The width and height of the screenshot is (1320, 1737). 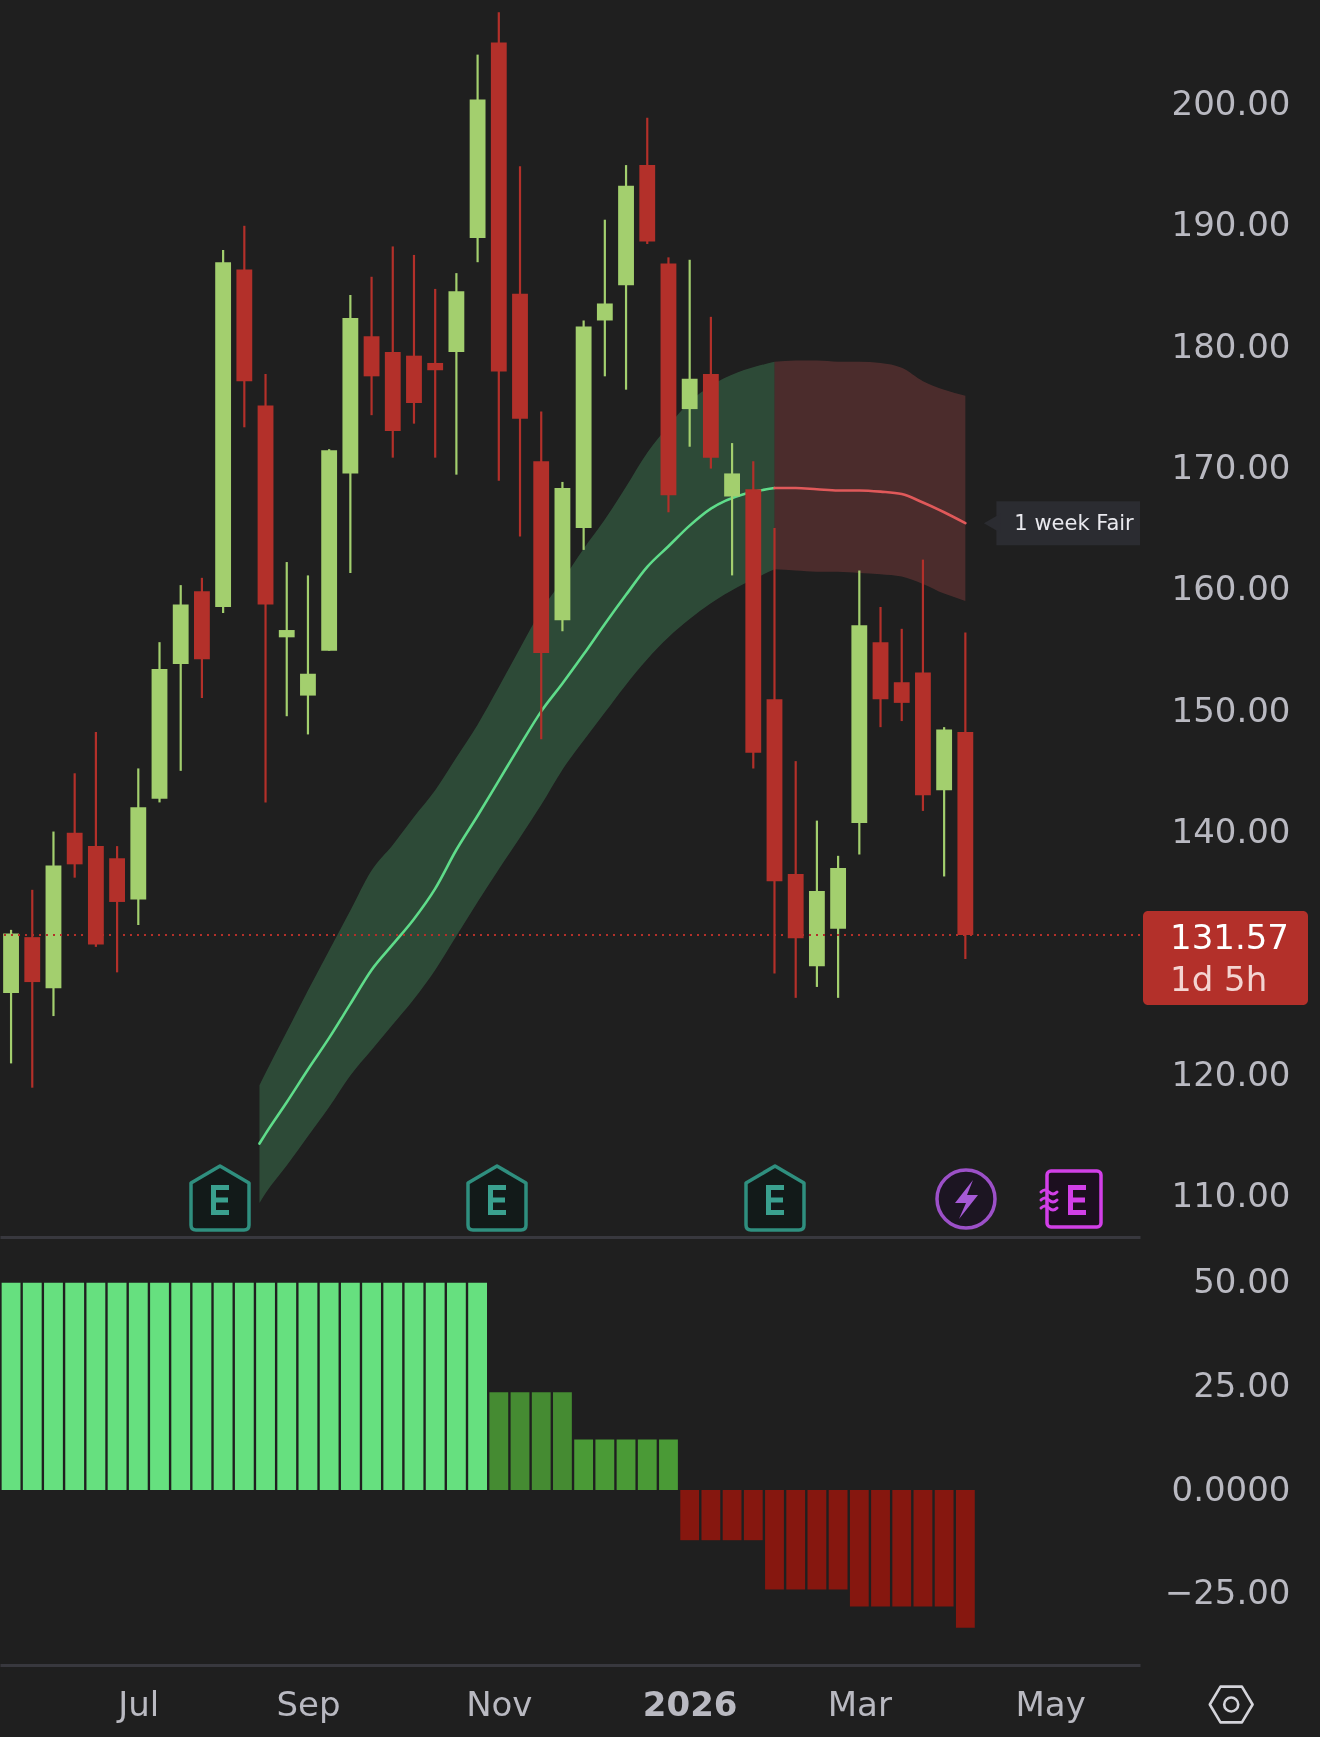 I want to click on annotation: 1 week Fair, so click(x=1074, y=523).